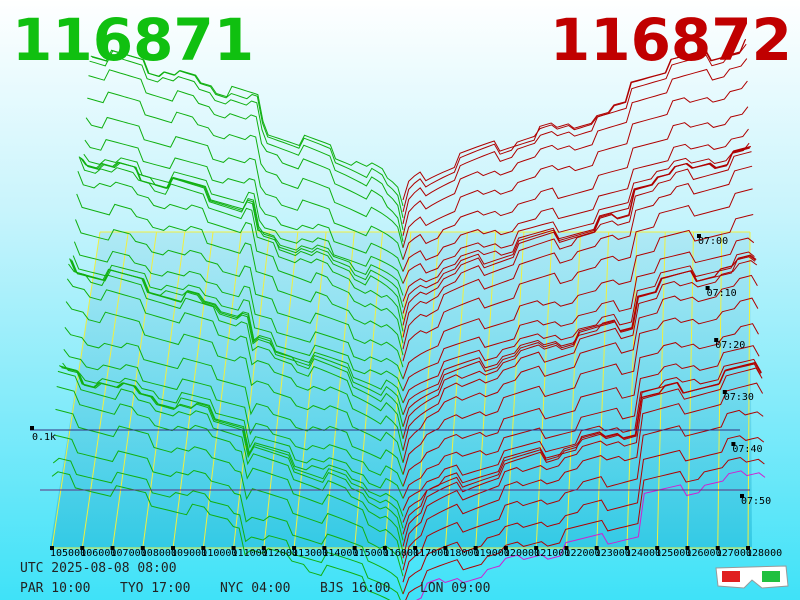 The image size is (800, 600). I want to click on price-label: 105000, so click(68, 553).